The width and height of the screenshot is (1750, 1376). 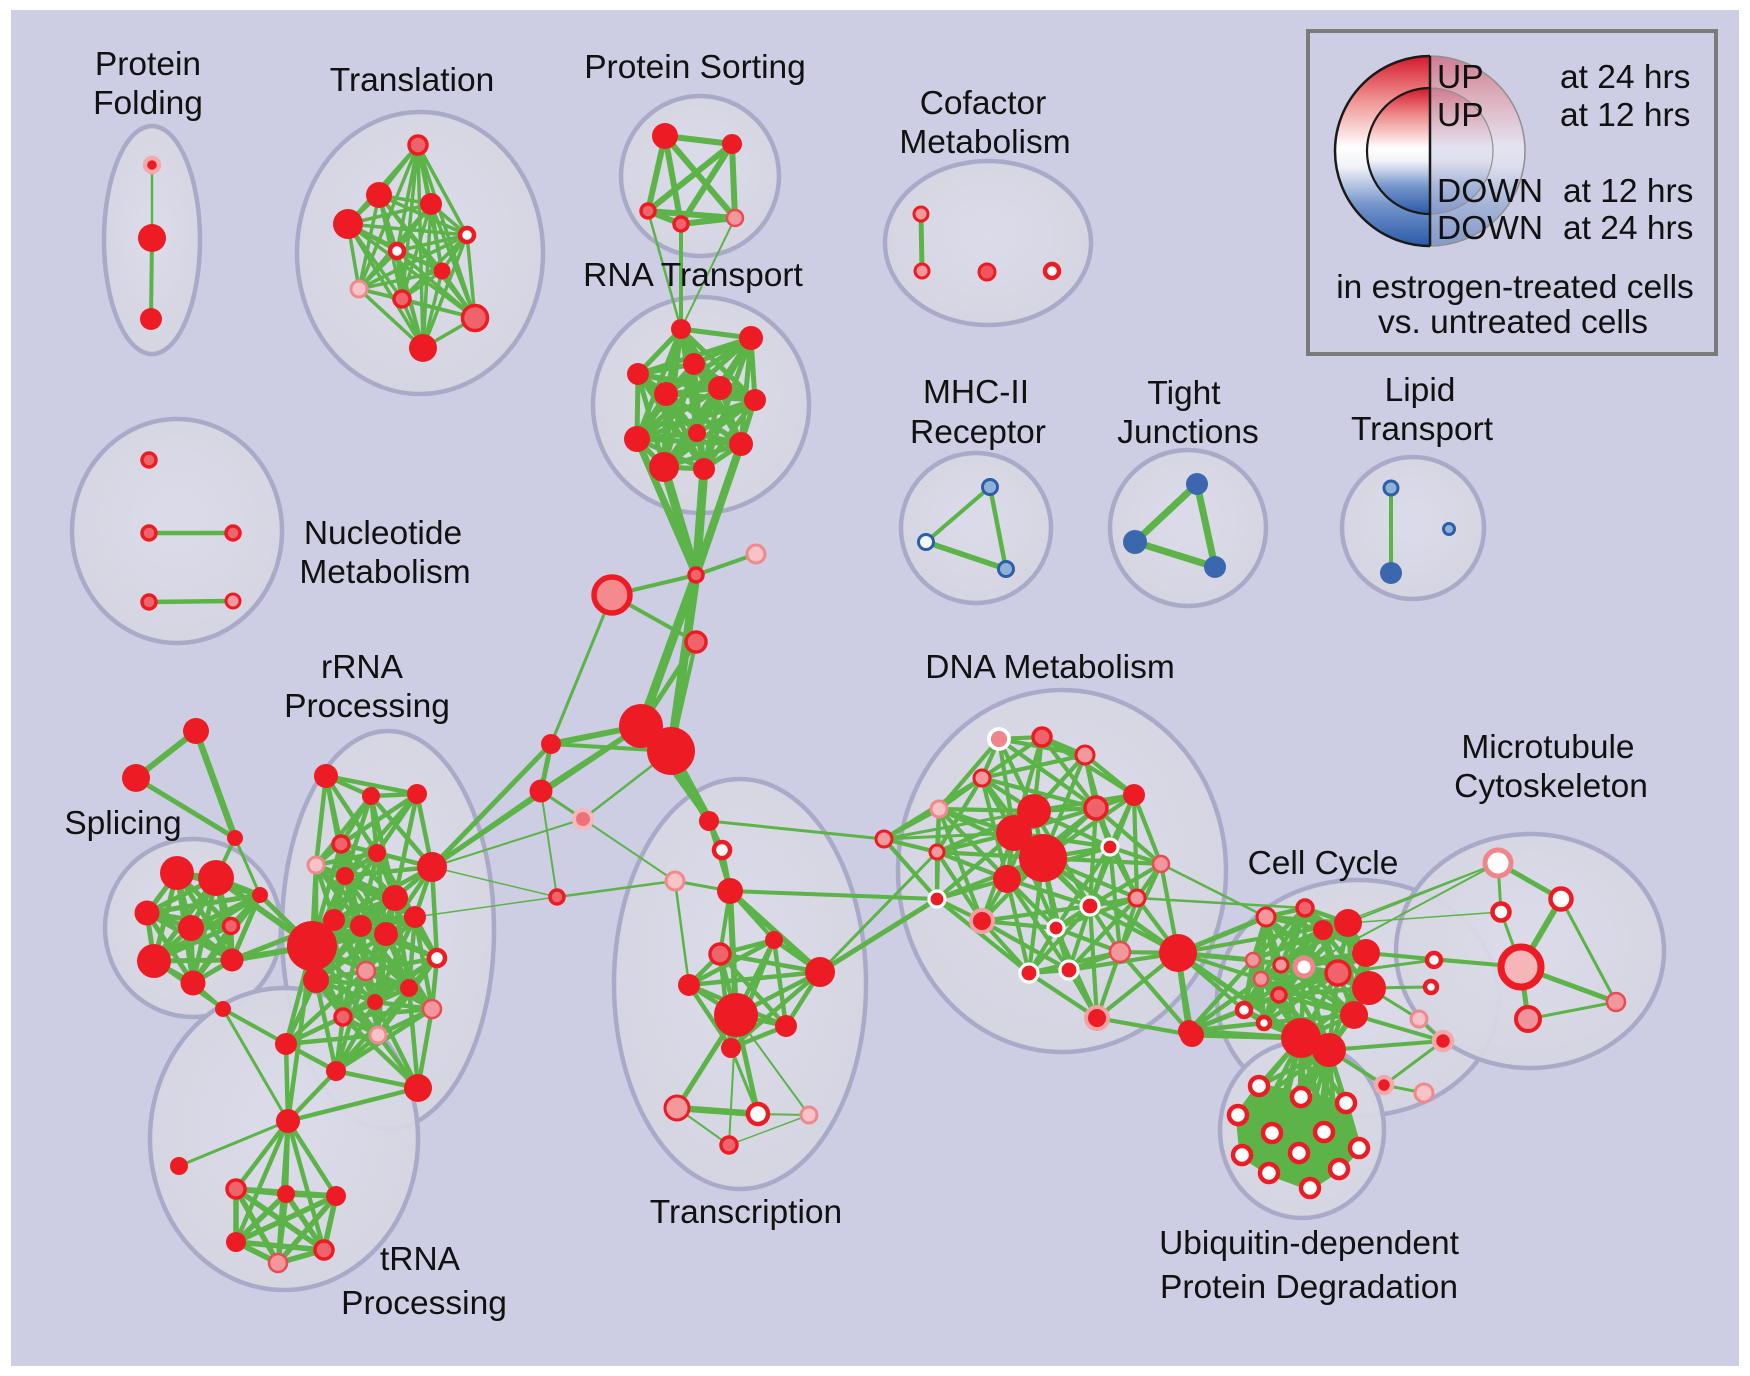 I want to click on svg-text: Translation, so click(x=412, y=80).